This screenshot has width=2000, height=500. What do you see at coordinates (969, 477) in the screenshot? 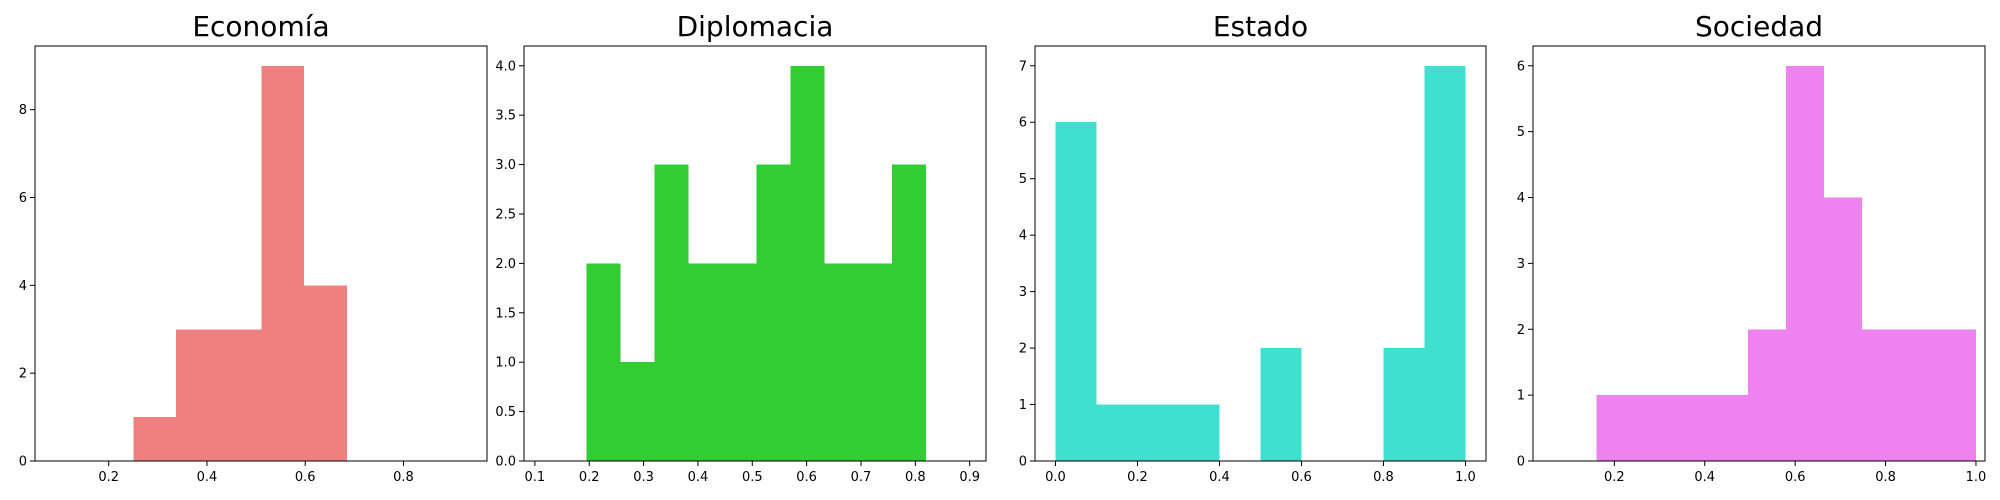
I see `x-tick-label: 0.9` at bounding box center [969, 477].